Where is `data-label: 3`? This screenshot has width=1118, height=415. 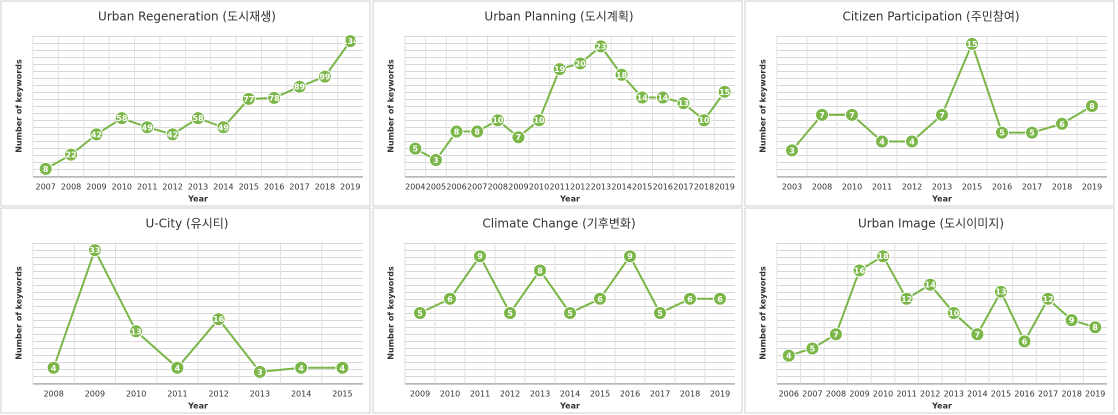 data-label: 3 is located at coordinates (436, 160).